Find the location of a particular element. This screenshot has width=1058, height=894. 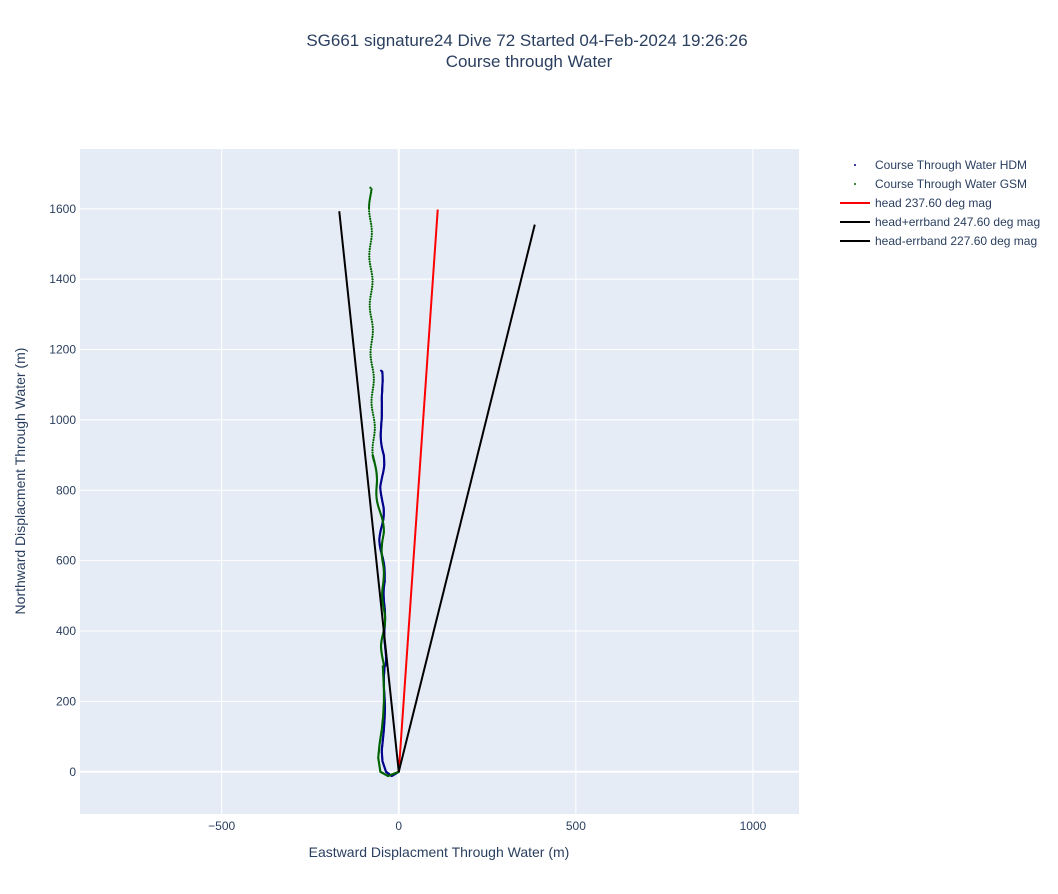

legend-item: Course Through Water HDM is located at coordinates (940, 165).